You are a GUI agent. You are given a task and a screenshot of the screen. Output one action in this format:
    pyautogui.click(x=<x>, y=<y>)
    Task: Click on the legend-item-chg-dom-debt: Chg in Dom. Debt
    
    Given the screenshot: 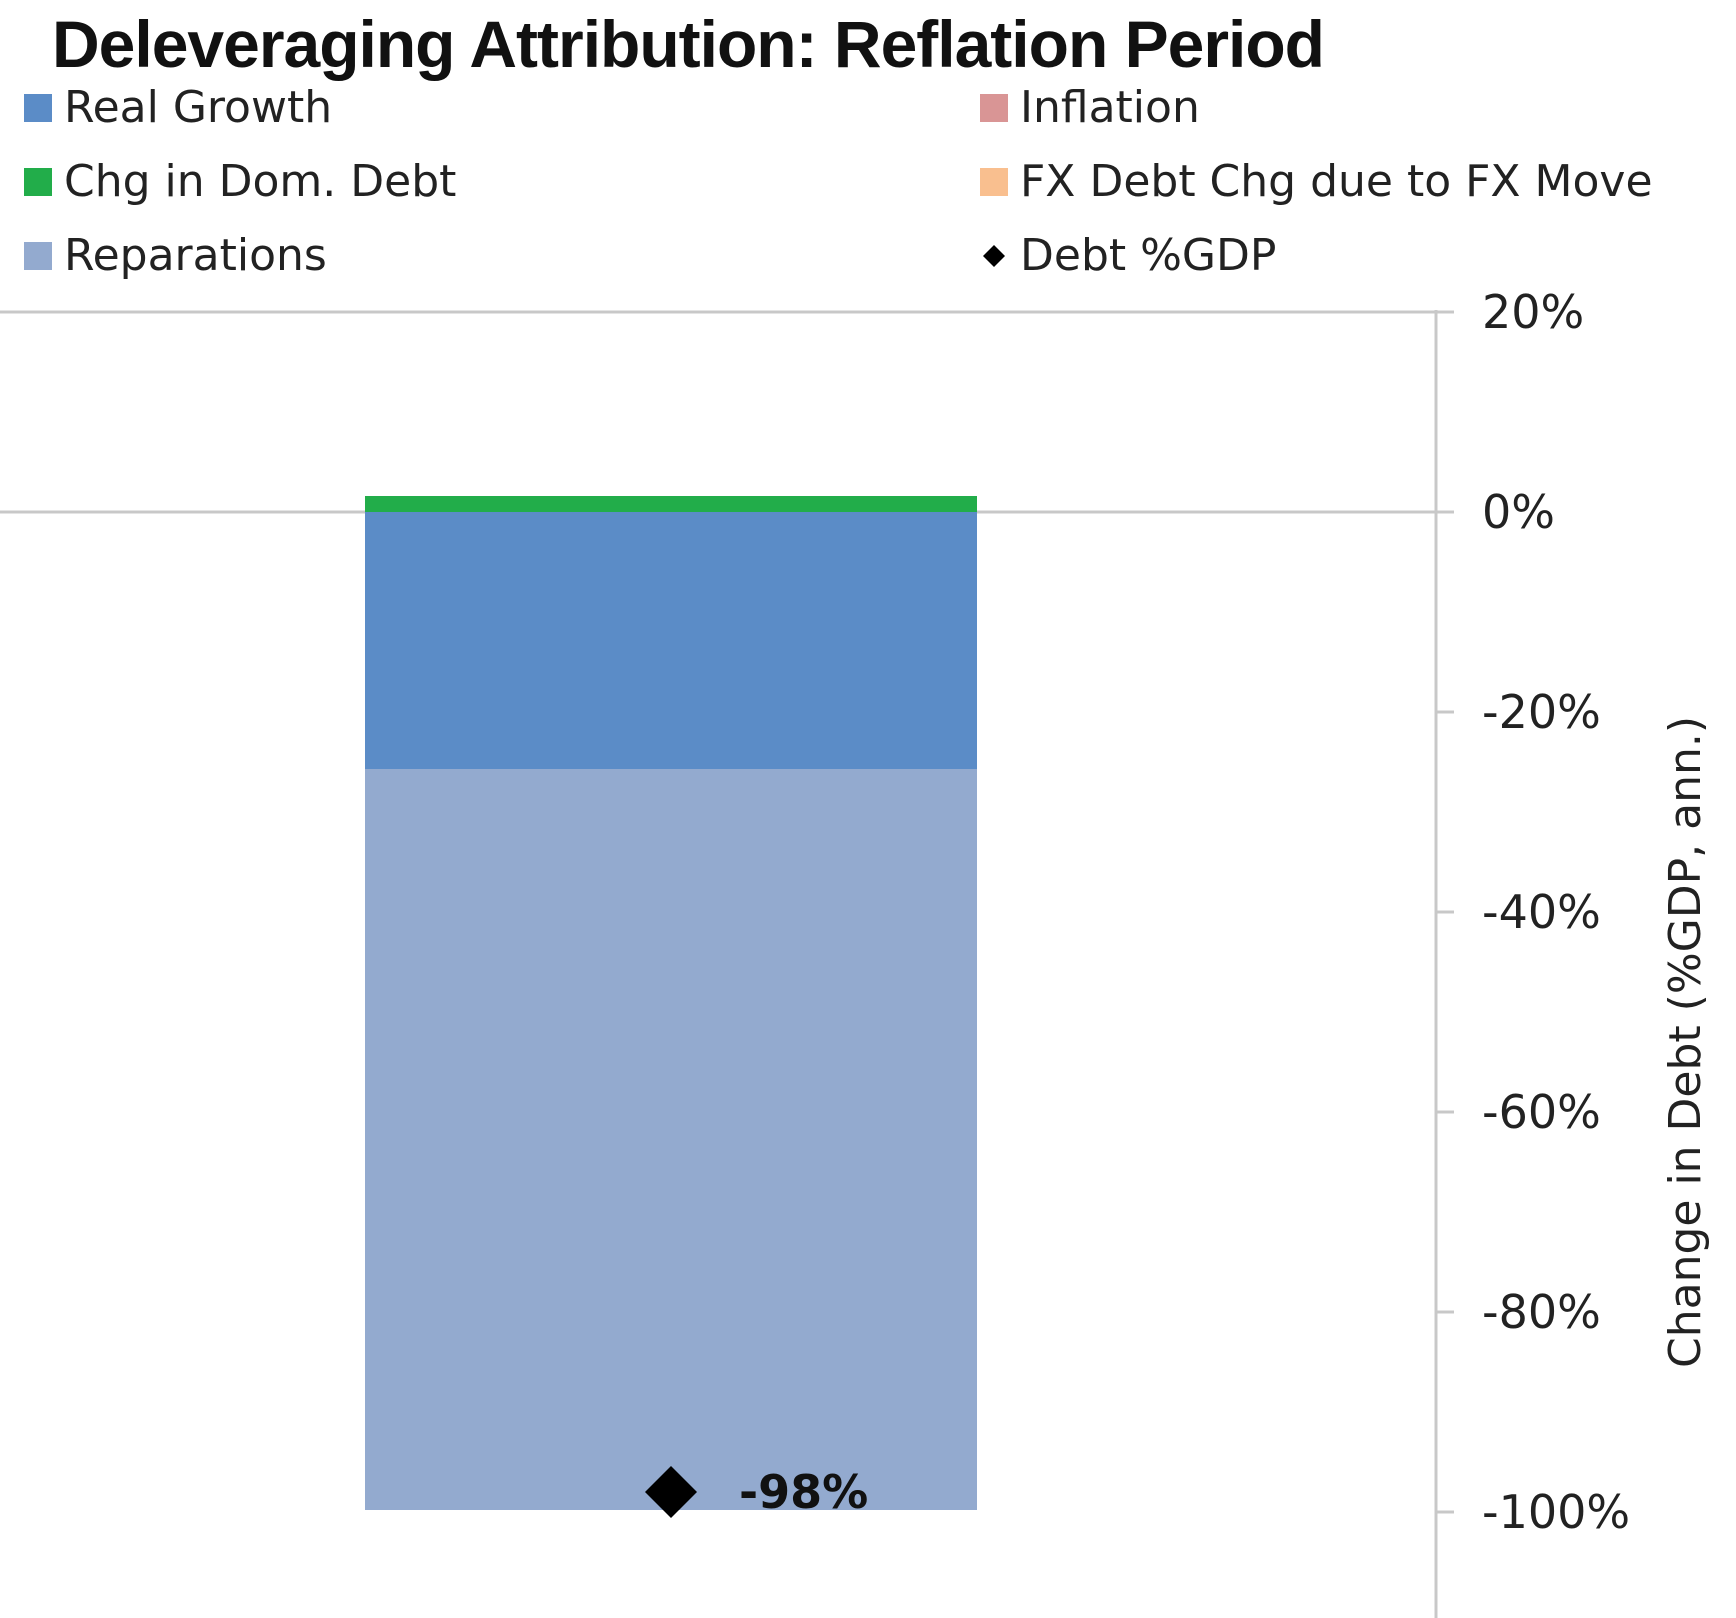 What is the action you would take?
    pyautogui.click(x=240, y=181)
    